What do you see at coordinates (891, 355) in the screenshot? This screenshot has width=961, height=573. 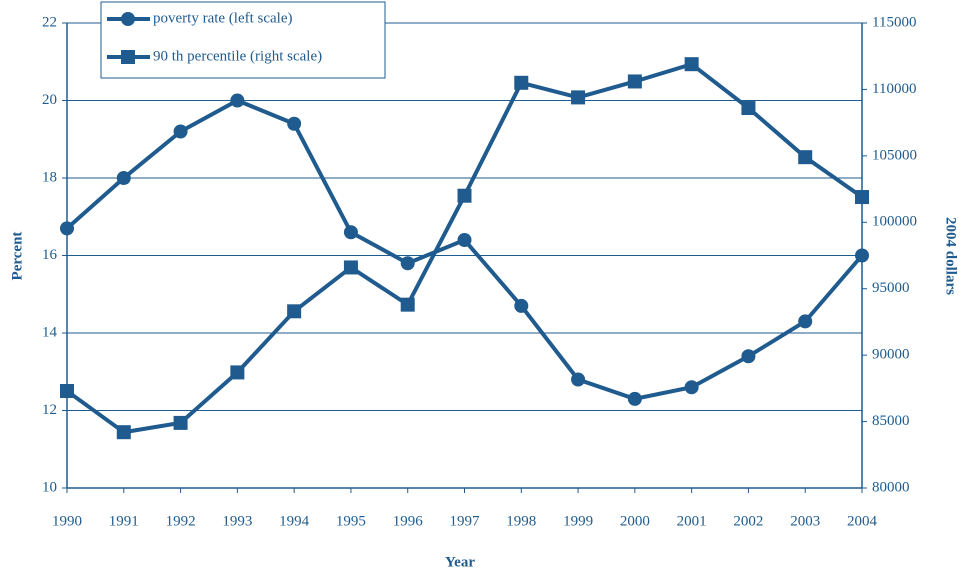 I see `y2-tick-label: 90000` at bounding box center [891, 355].